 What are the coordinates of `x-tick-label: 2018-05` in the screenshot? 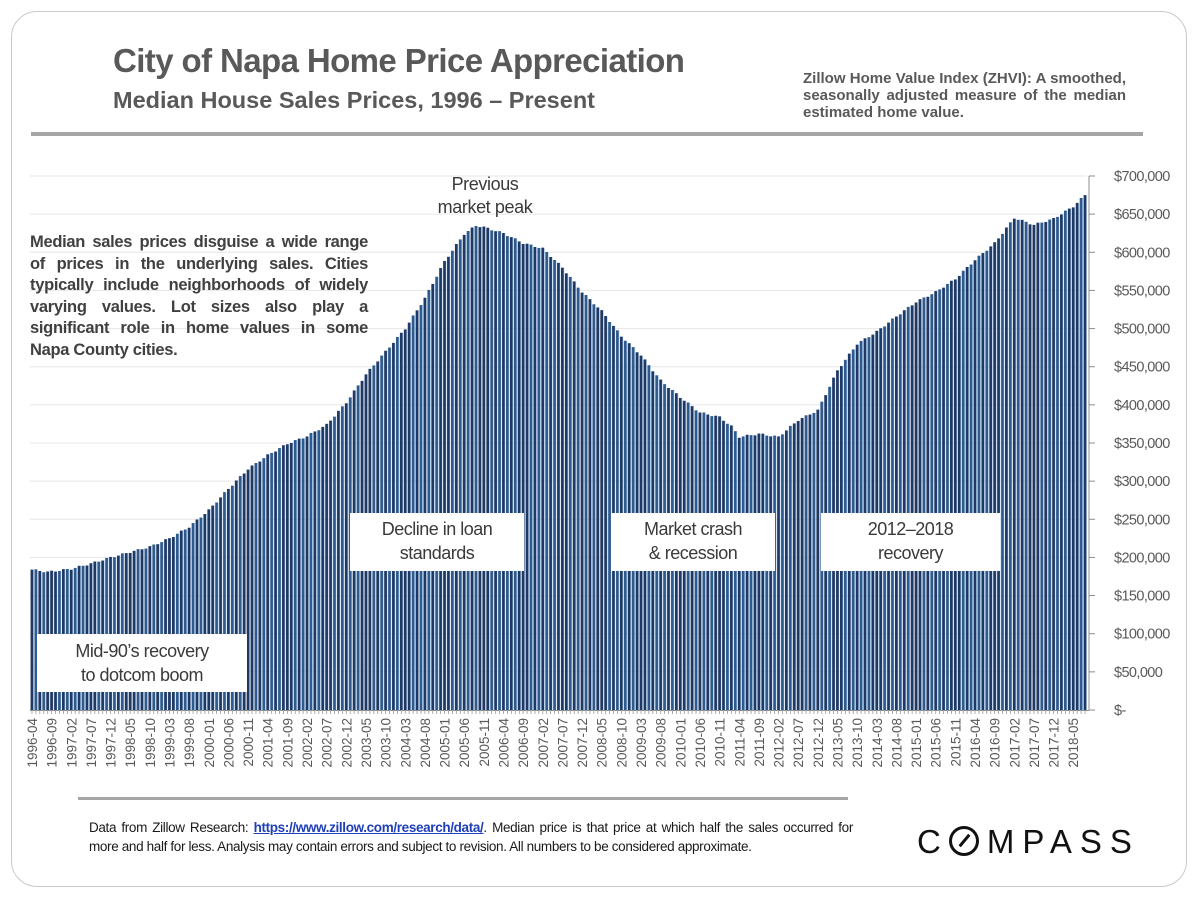 It's located at (1073, 743).